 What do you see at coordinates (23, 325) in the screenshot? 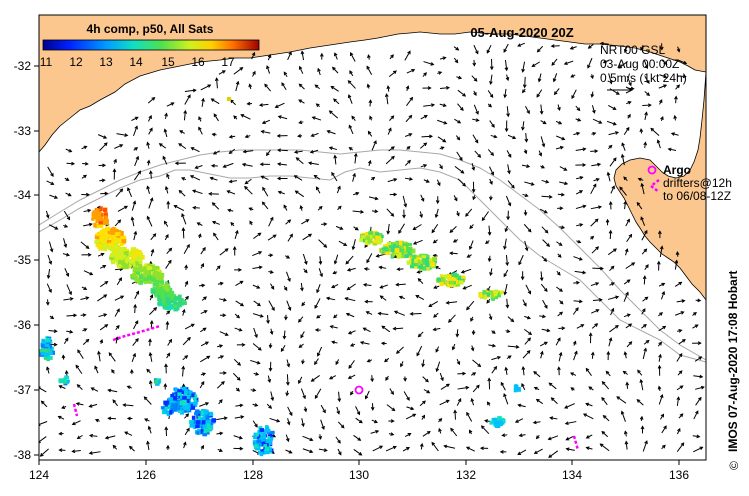
I see `y-tick-minus36: -36` at bounding box center [23, 325].